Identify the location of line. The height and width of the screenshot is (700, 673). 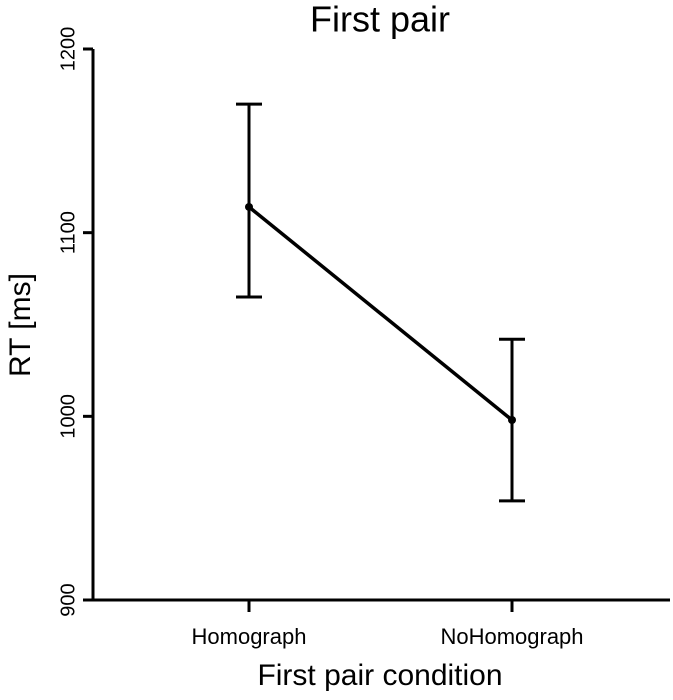
(380, 313).